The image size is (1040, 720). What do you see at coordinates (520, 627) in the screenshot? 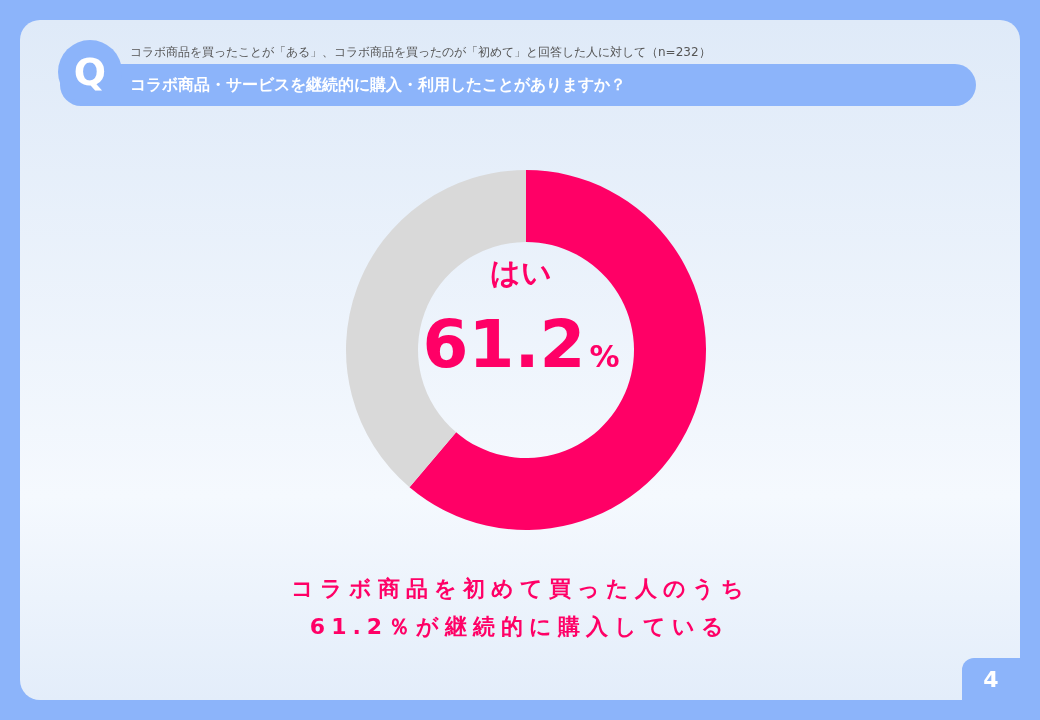
I see `text: 61.2％が継続的に購入している` at bounding box center [520, 627].